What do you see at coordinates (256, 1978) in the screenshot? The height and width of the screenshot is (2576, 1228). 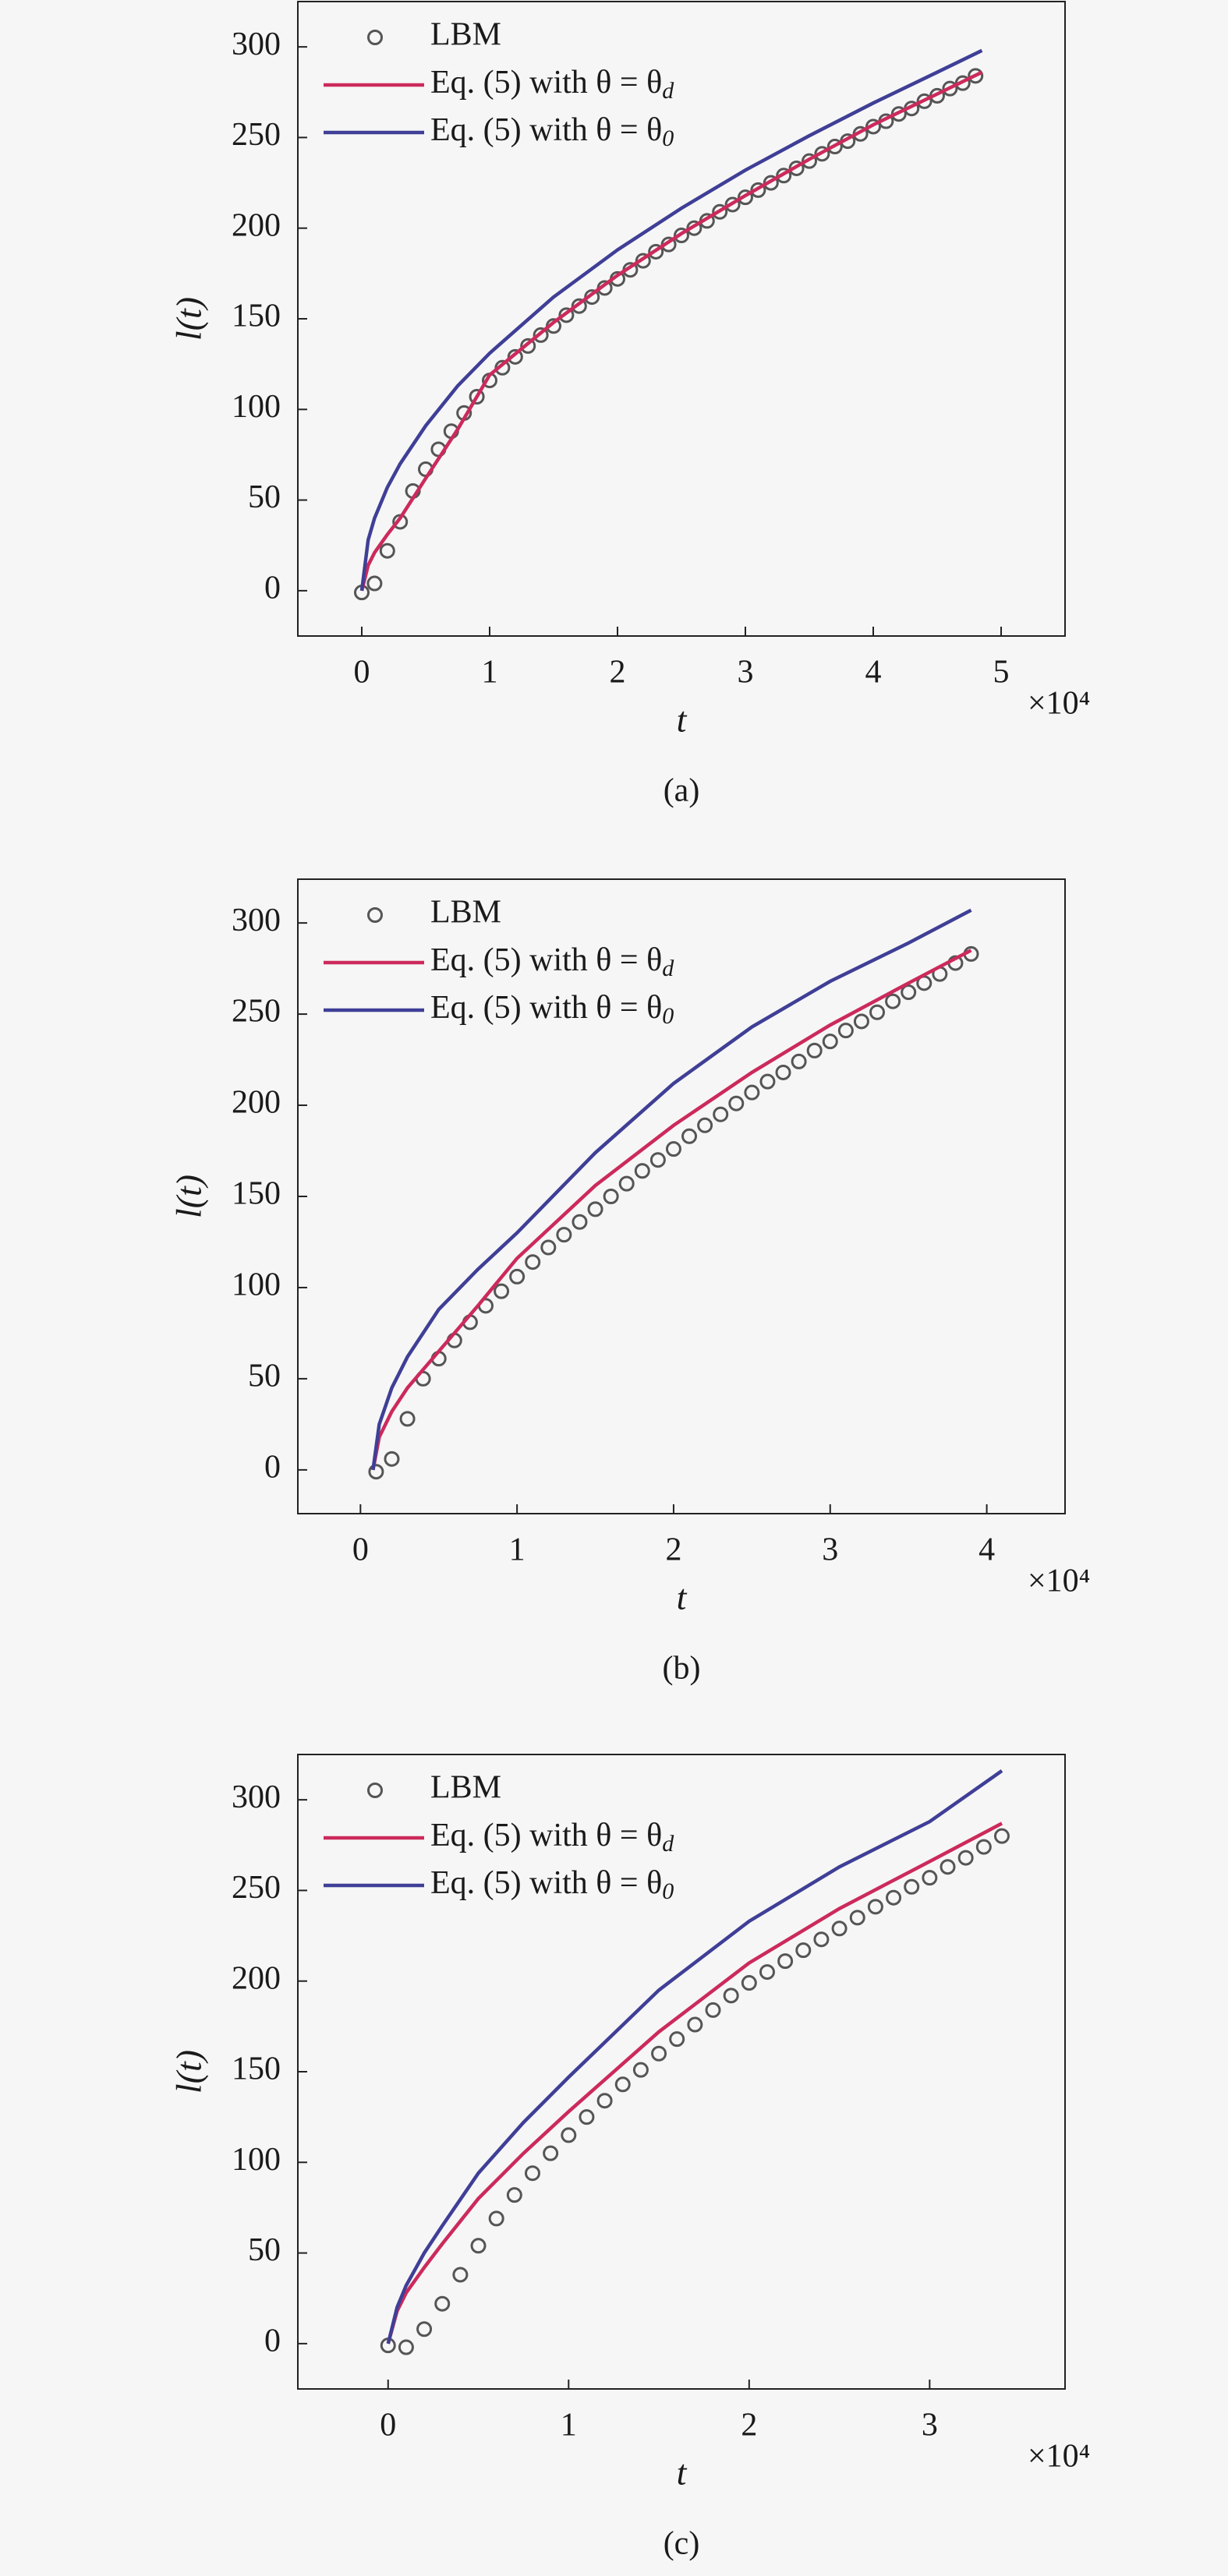 I see `y-tick-label: 200` at bounding box center [256, 1978].